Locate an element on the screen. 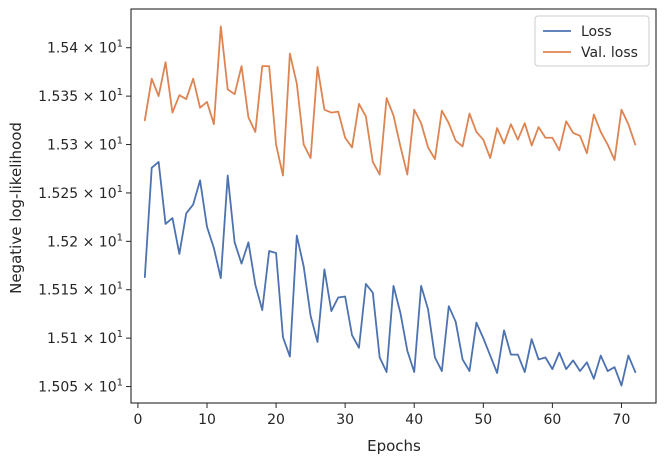 This screenshot has height=463, width=667. x-tick-label: 10 is located at coordinates (207, 420).